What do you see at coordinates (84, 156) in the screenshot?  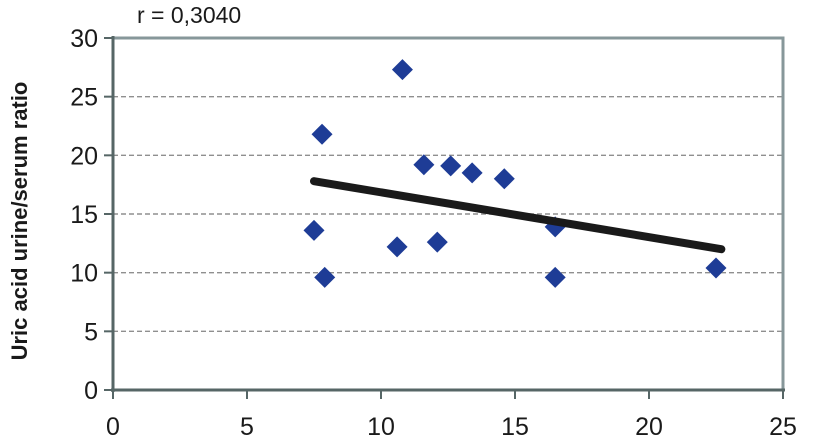 I see `y-tick-label: 20` at bounding box center [84, 156].